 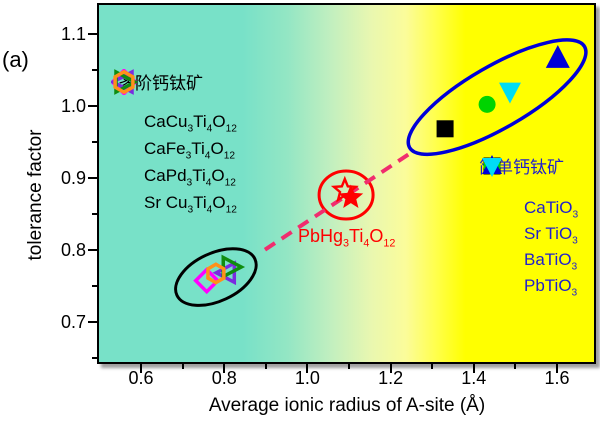 I want to click on point-SrTiO3, so click(x=487, y=104).